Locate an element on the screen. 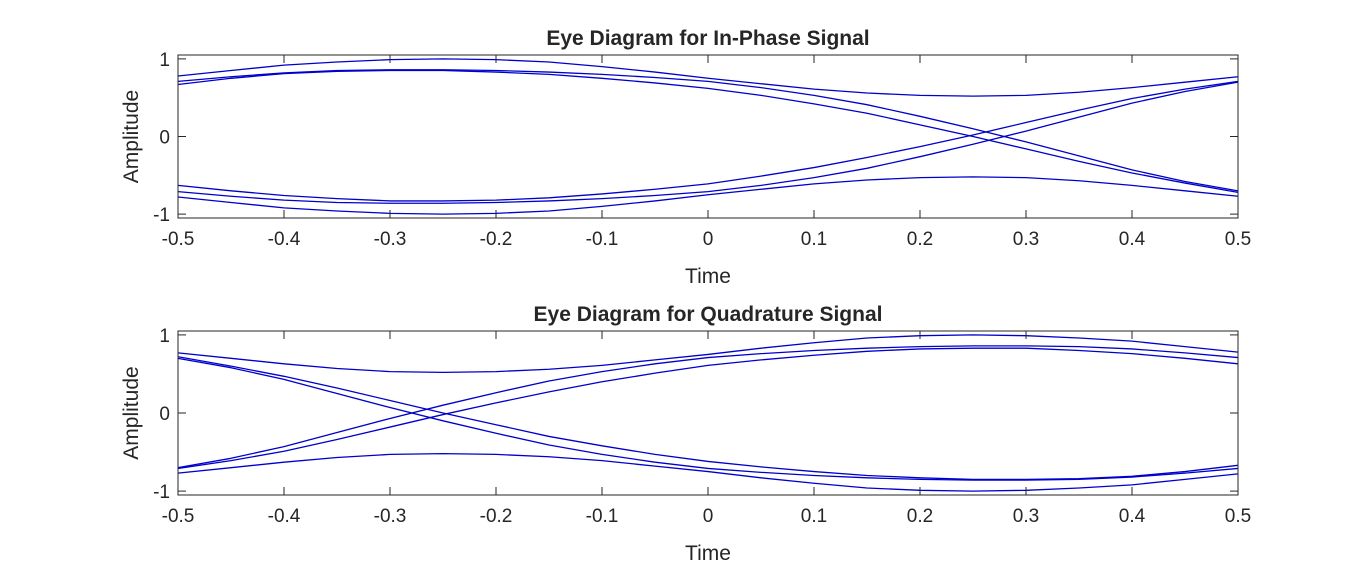 The width and height of the screenshot is (1366, 583). quadrature-x-tick-label: 0.1 is located at coordinates (814, 516).